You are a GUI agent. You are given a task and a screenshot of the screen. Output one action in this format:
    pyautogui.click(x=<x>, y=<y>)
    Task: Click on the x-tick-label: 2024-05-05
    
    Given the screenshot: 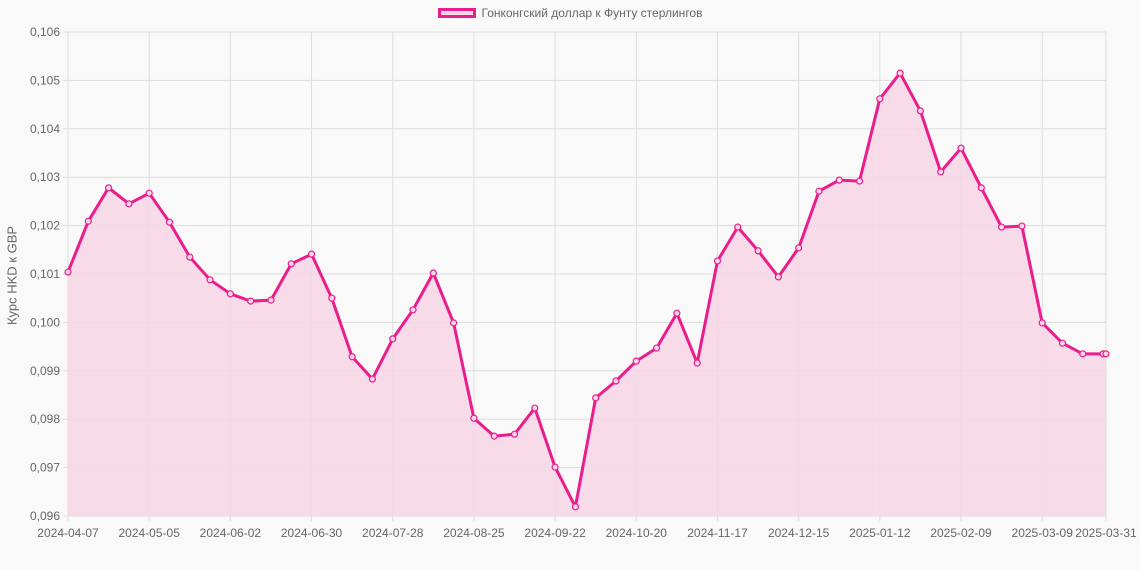 What is the action you would take?
    pyautogui.click(x=149, y=533)
    